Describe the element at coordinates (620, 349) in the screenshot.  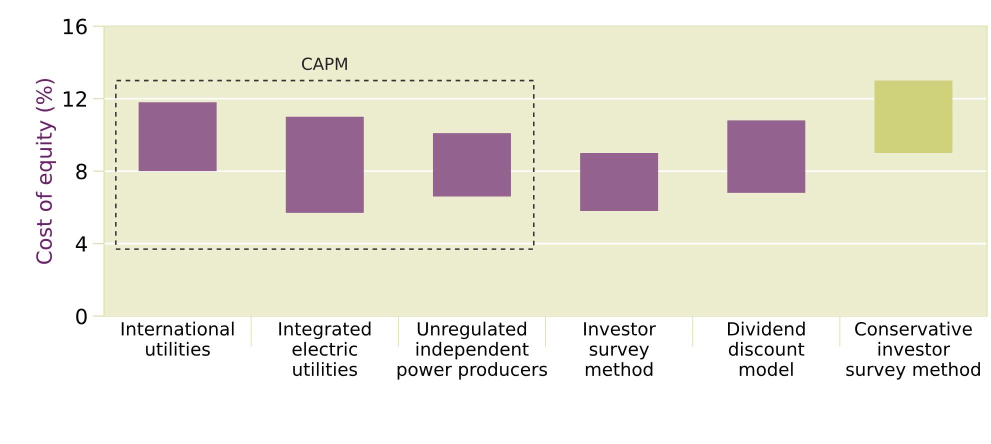
I see `x-tick-label: Investor survey method` at that location.